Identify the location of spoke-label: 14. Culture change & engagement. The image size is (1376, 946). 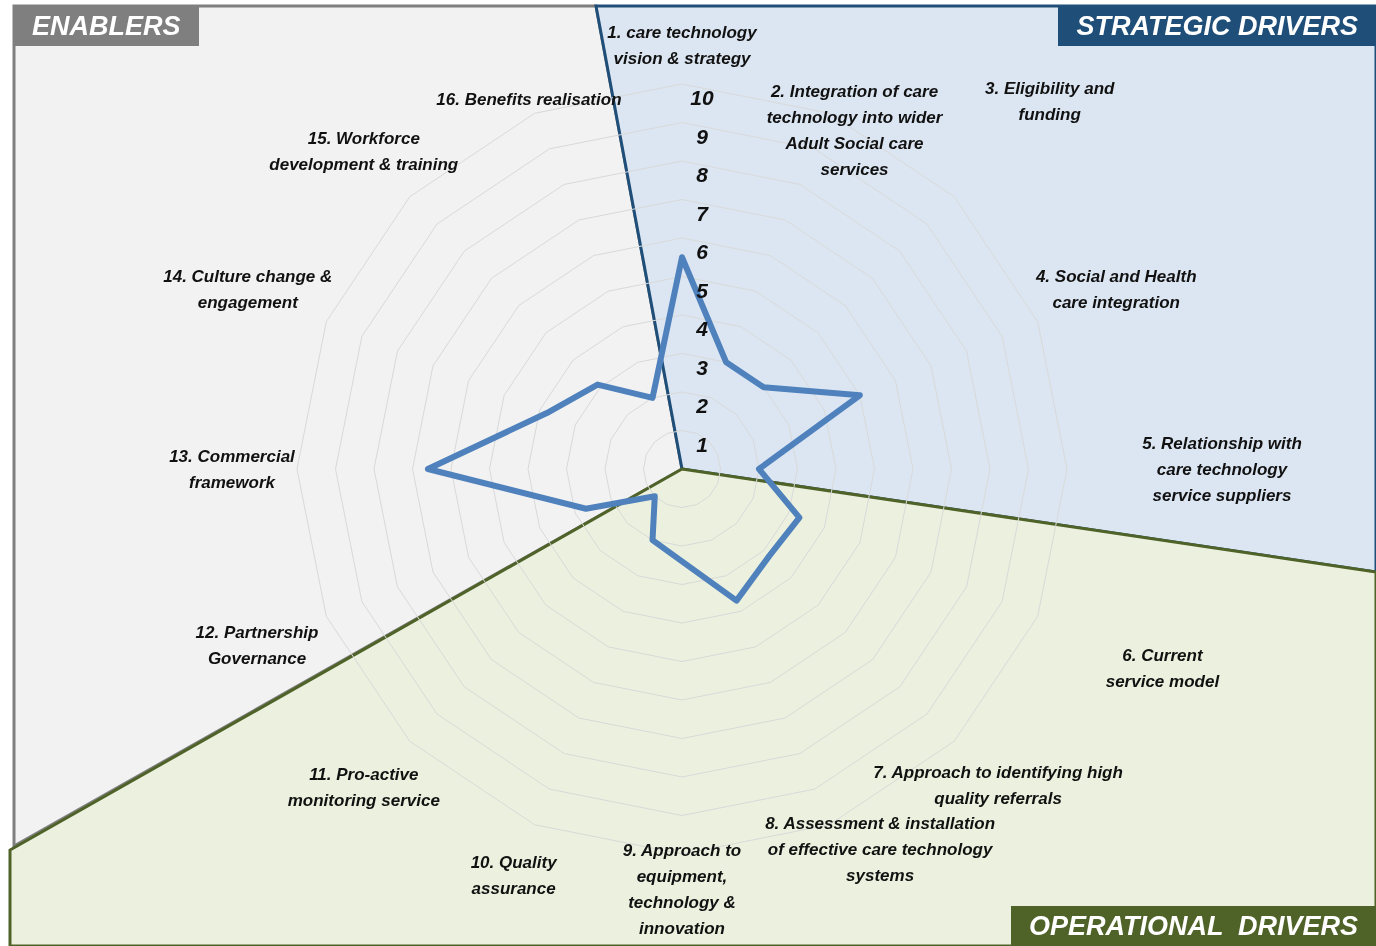
(248, 290).